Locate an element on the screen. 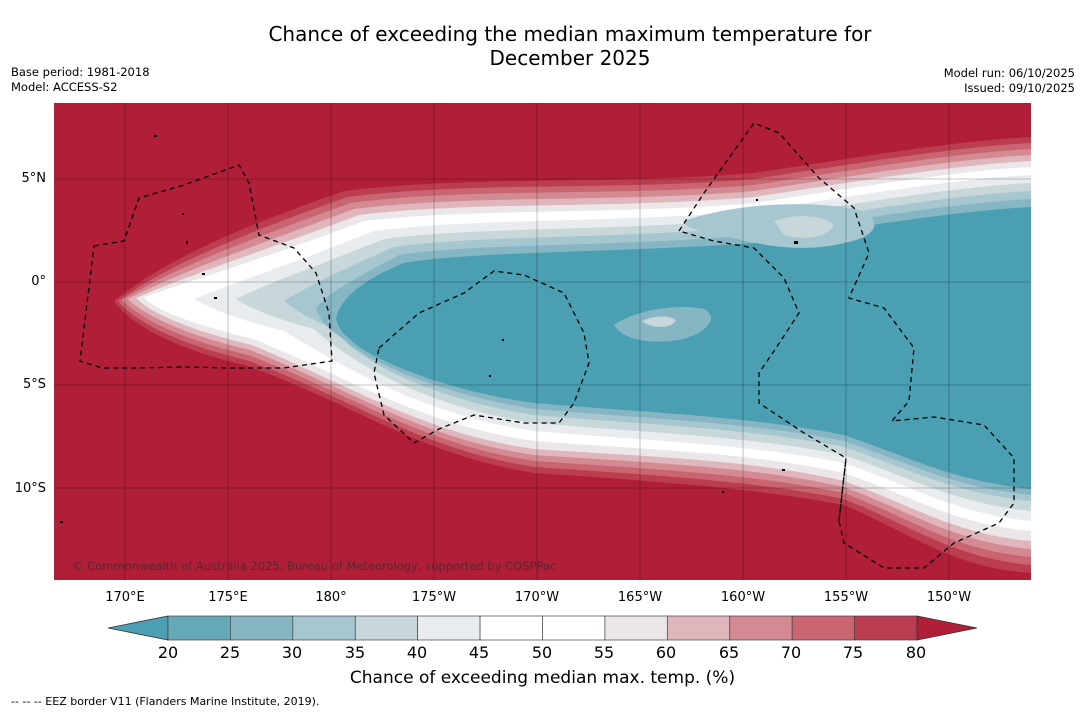 The height and width of the screenshot is (713, 1085). colorbar-high-arrow is located at coordinates (947, 628).